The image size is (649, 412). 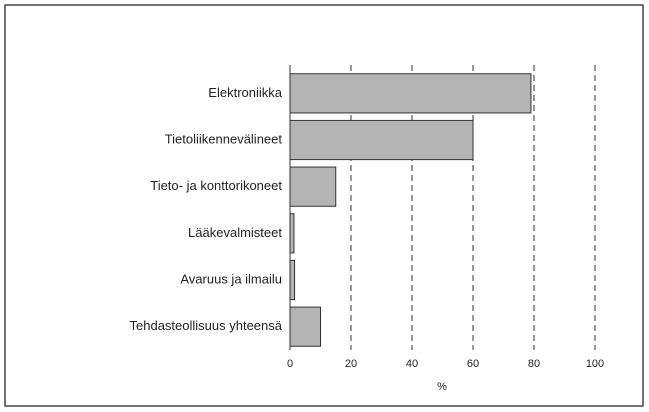 I want to click on x-tick-label: 100, so click(x=595, y=364).